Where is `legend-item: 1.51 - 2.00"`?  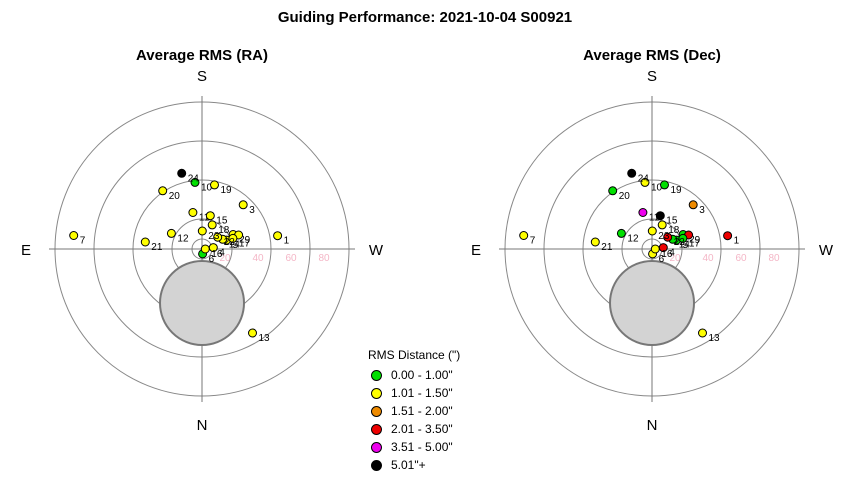 legend-item: 1.51 - 2.00" is located at coordinates (414, 411).